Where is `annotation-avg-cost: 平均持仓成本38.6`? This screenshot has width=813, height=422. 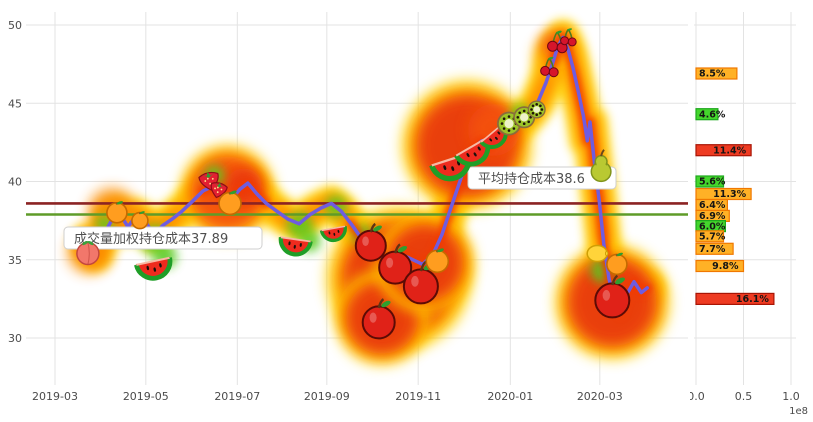
annotation-avg-cost: 平均持仓成本38.6 is located at coordinates (542, 178).